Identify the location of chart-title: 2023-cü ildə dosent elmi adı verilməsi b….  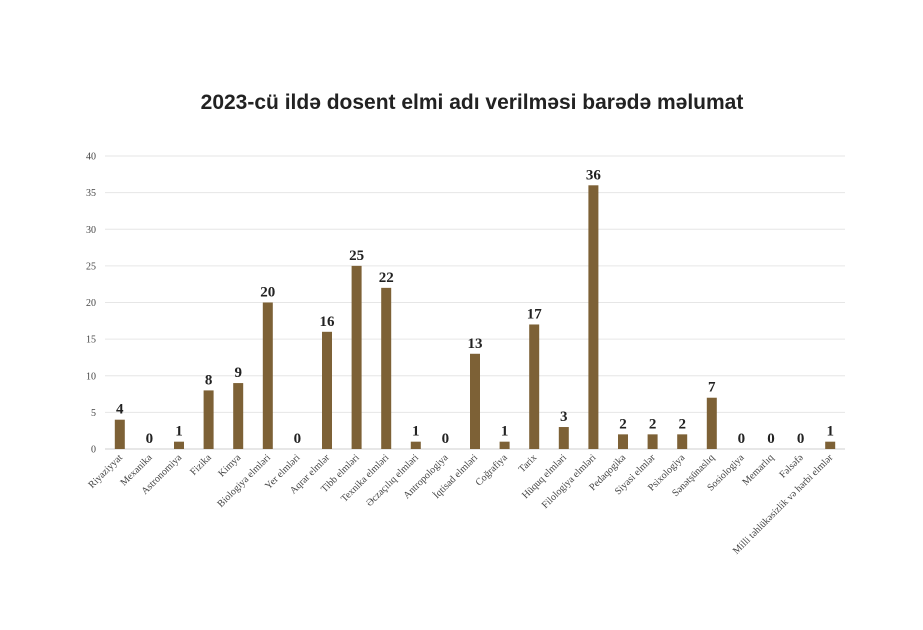
(472, 102).